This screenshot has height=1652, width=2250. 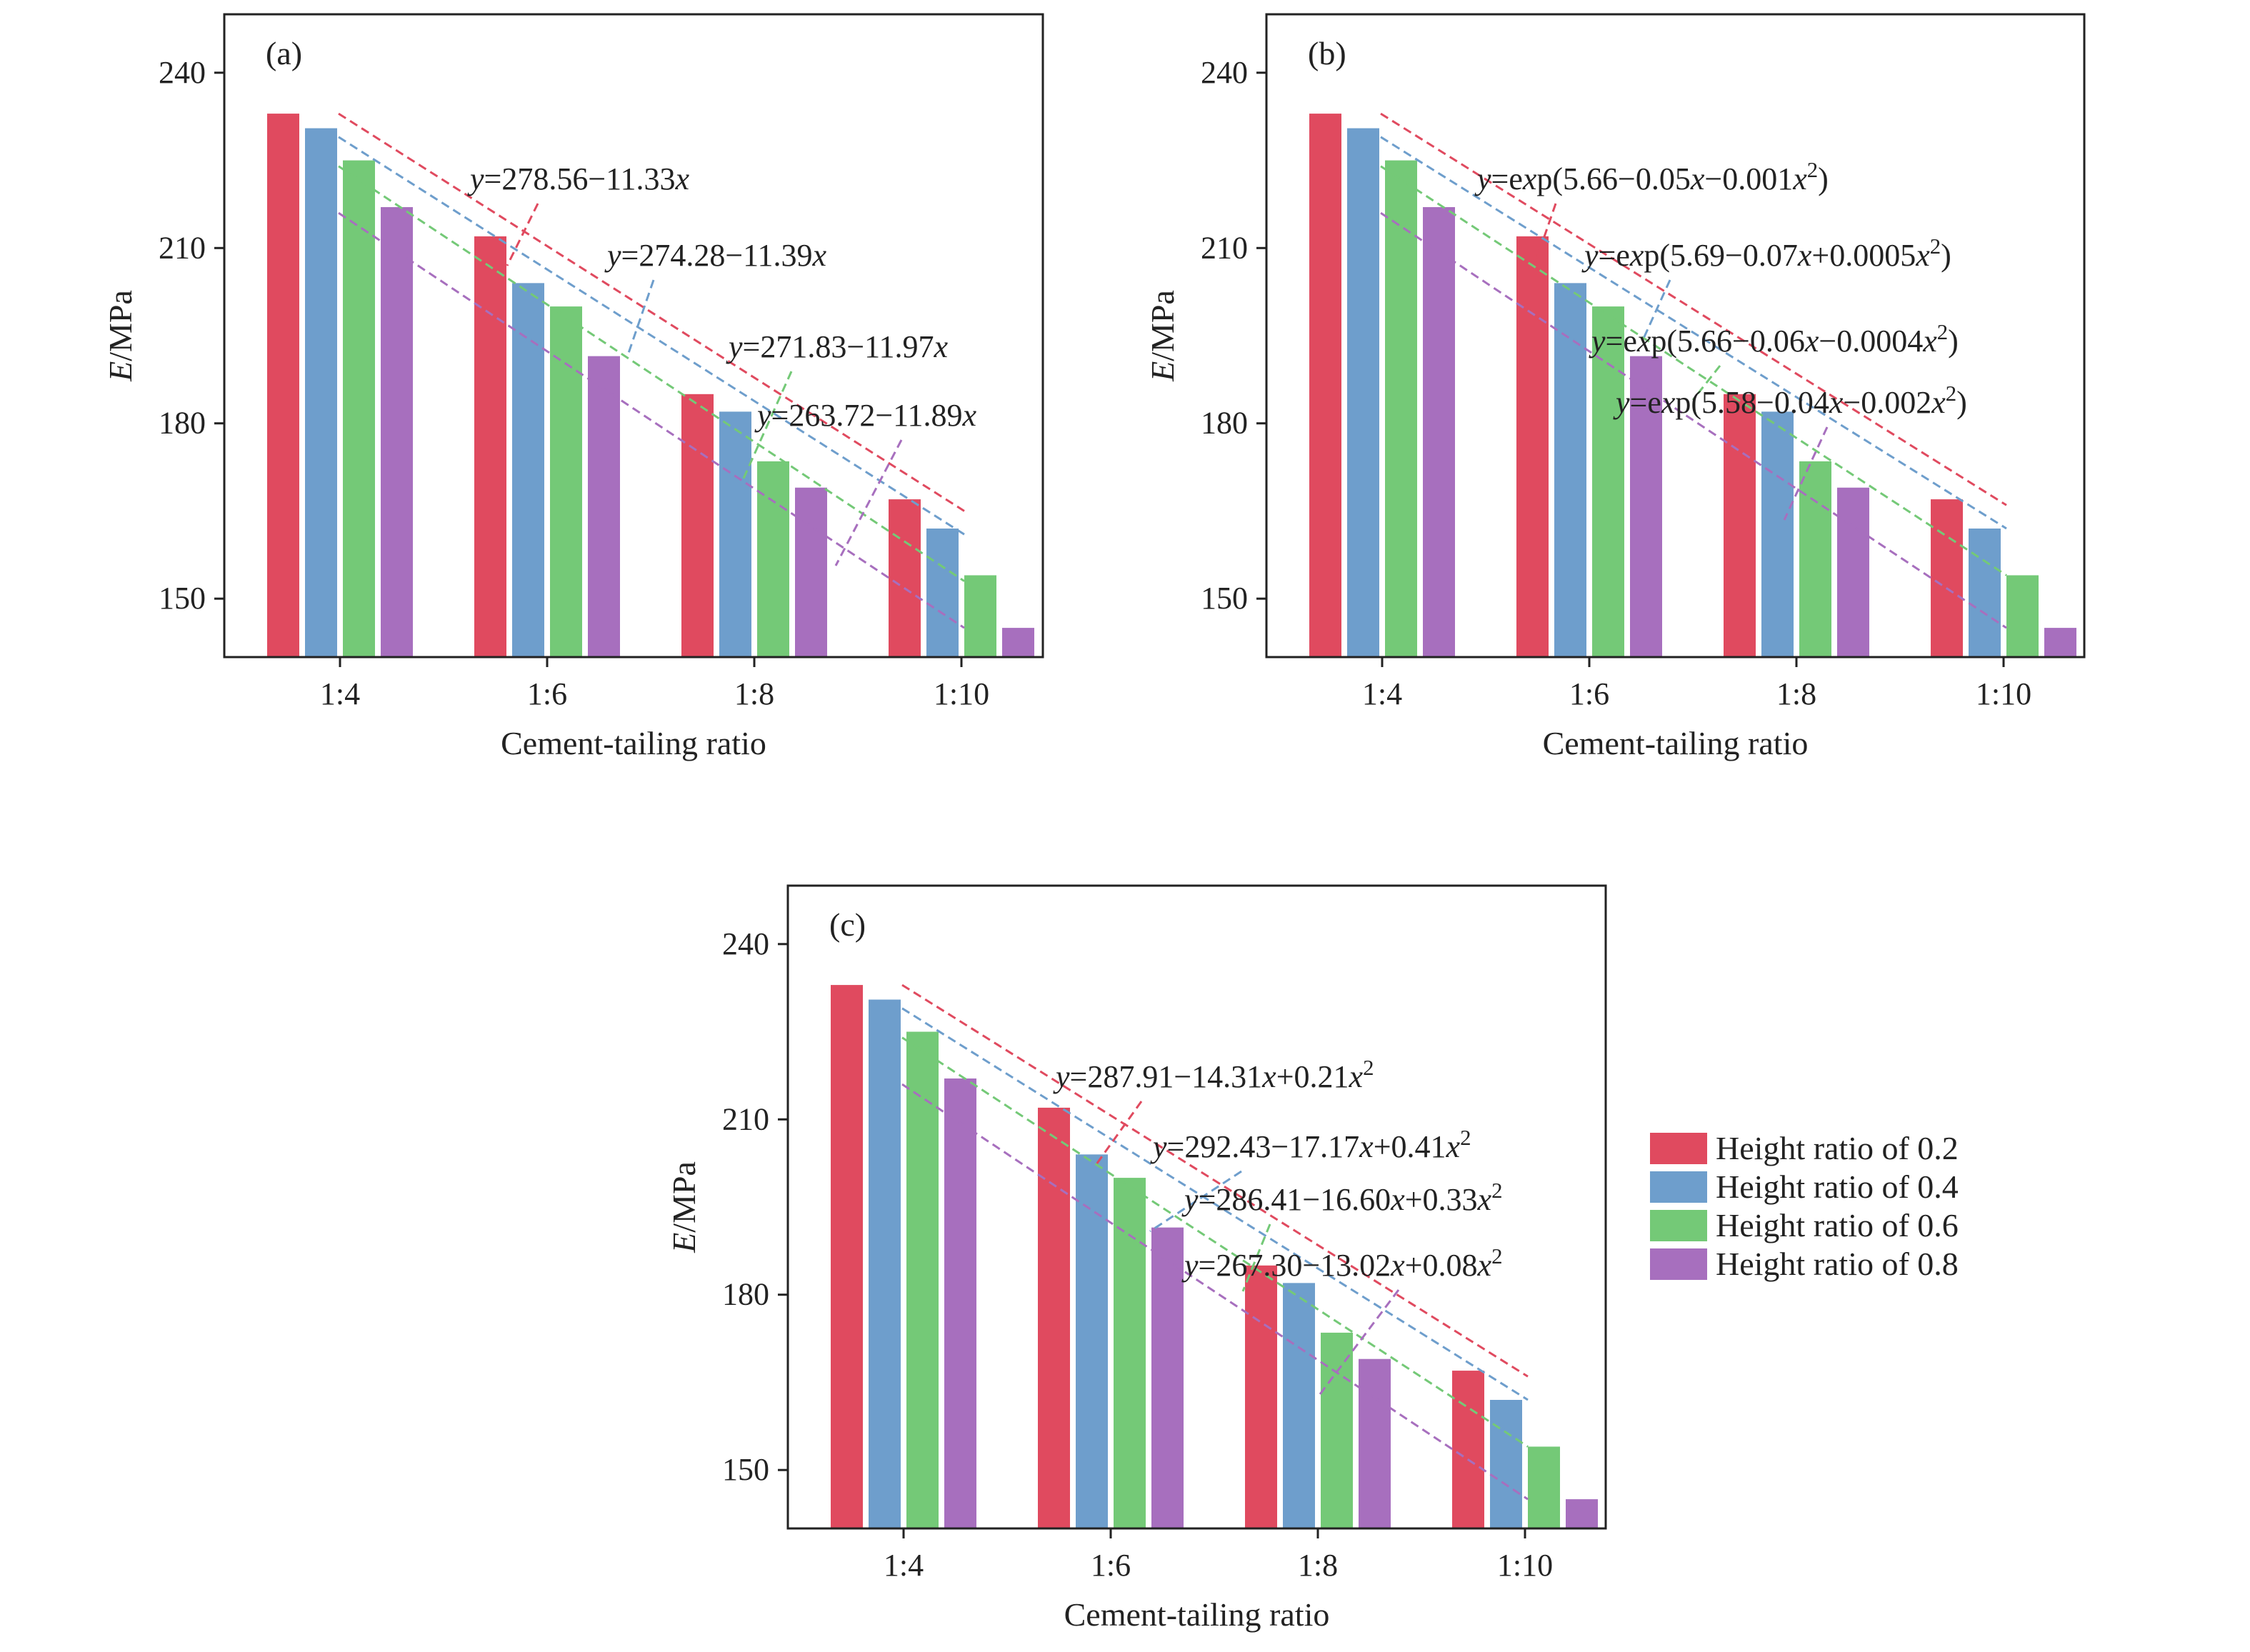 I want to click on legend-label: Height ratio of 0.4, so click(x=1837, y=1186).